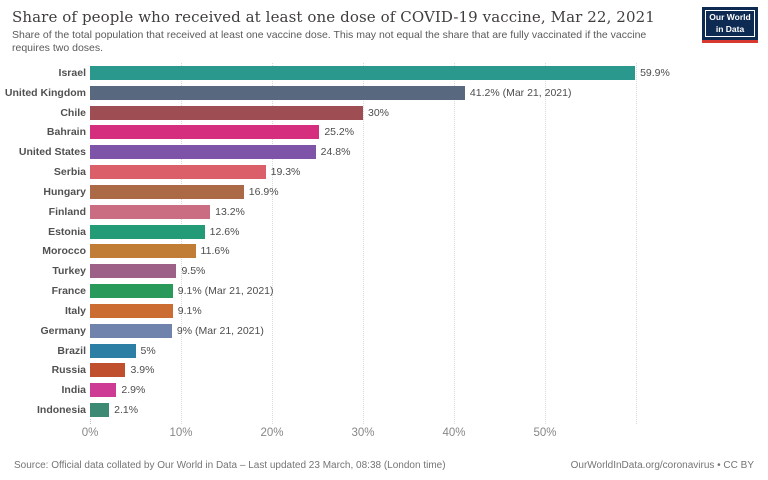  What do you see at coordinates (384, 351) in the screenshot?
I see `bar-row: Brazil 5%` at bounding box center [384, 351].